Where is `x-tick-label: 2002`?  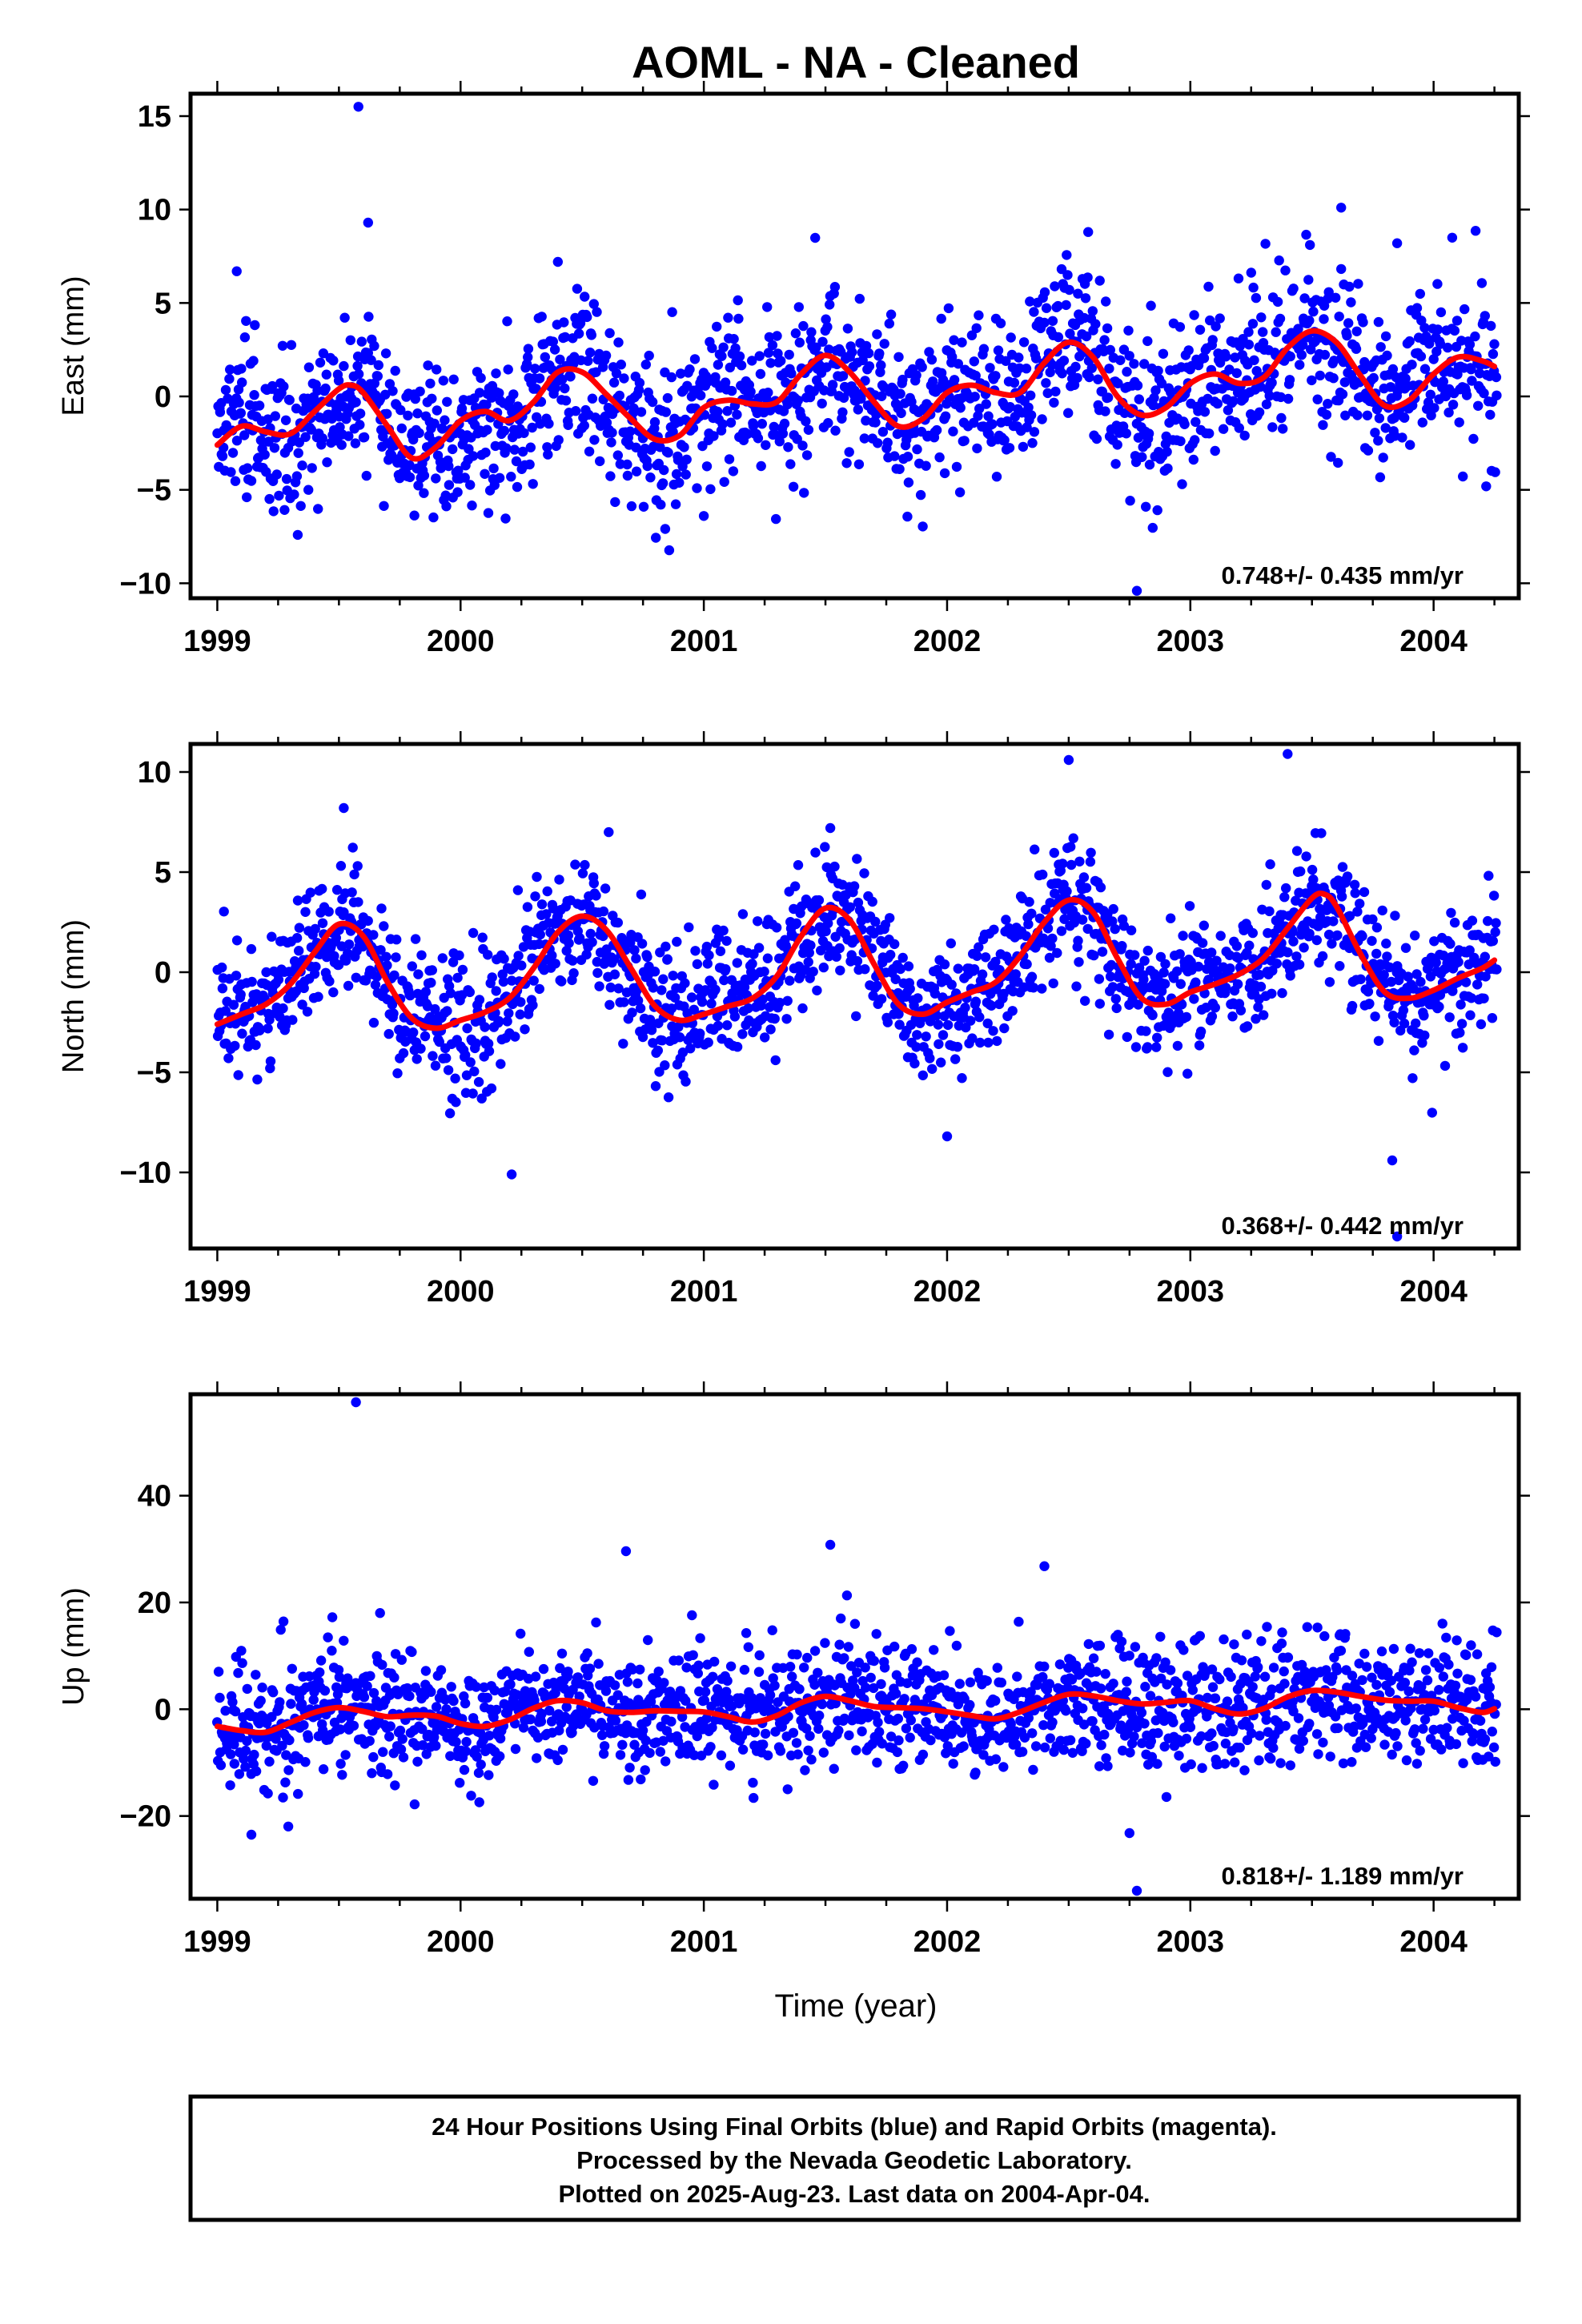 x-tick-label: 2002 is located at coordinates (948, 641).